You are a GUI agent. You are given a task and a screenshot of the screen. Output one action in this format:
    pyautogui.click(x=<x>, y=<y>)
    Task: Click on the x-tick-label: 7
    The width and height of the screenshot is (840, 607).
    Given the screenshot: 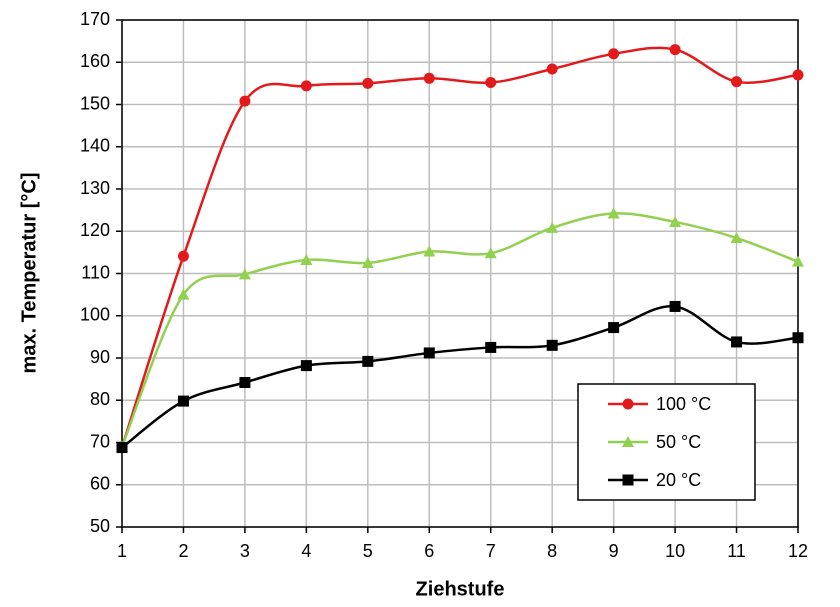 What is the action you would take?
    pyautogui.click(x=491, y=551)
    